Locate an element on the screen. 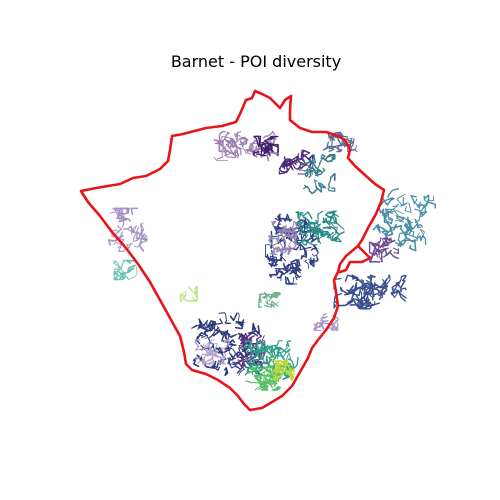 This screenshot has width=500, height=500. street-cluster-south-east-lav is located at coordinates (326, 322).